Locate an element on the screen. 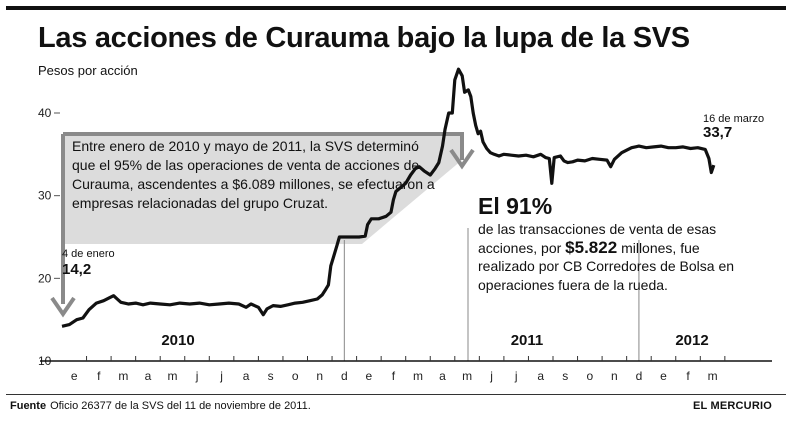 The image size is (792, 426). end-value-label: 33,7 is located at coordinates (718, 132).